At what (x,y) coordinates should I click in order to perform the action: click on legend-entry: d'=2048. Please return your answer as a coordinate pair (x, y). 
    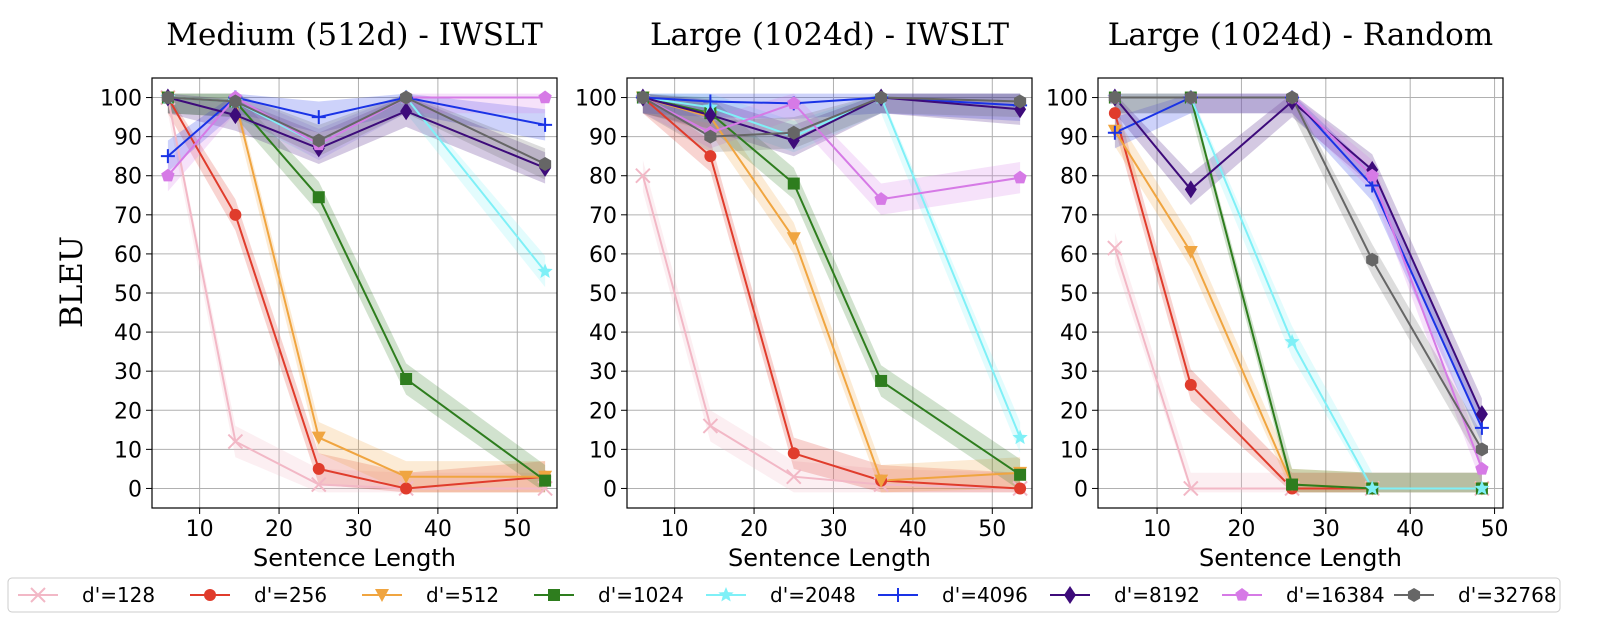
    Looking at the image, I should click on (781, 595).